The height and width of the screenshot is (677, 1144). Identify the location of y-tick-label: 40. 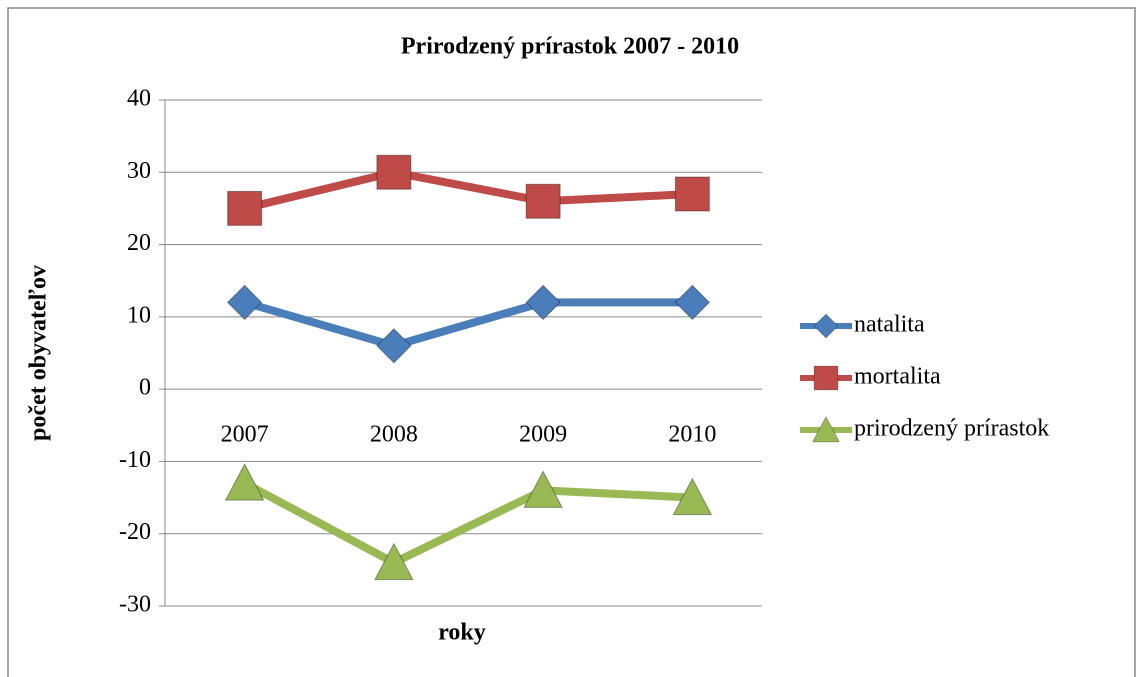
(139, 99).